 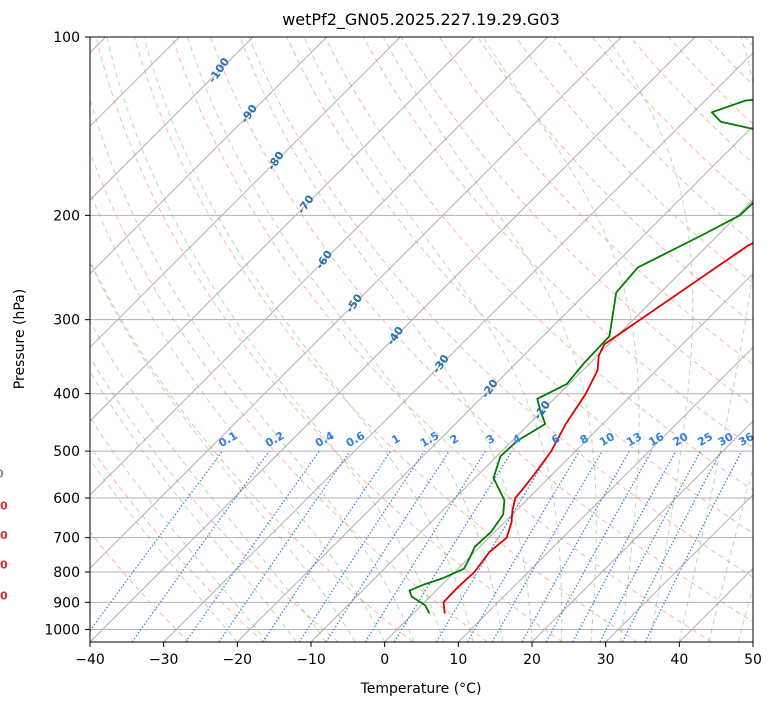 What do you see at coordinates (90, 660) in the screenshot?
I see `x-tick-label: −40` at bounding box center [90, 660].